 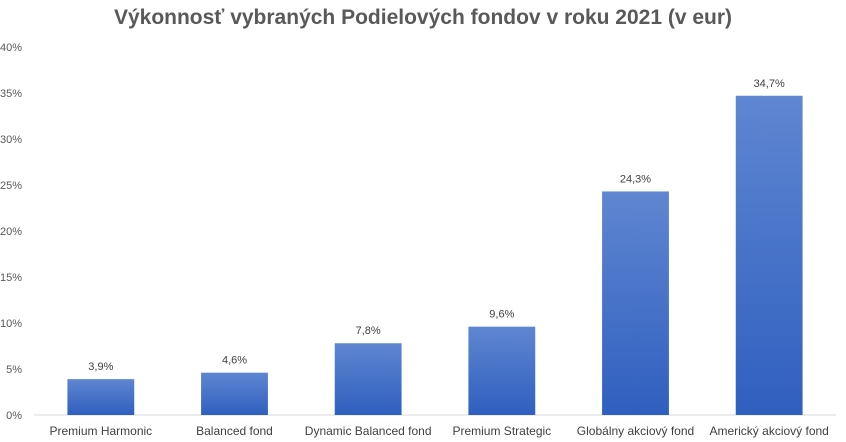 I want to click on data-label: 4,6%, so click(x=234, y=361).